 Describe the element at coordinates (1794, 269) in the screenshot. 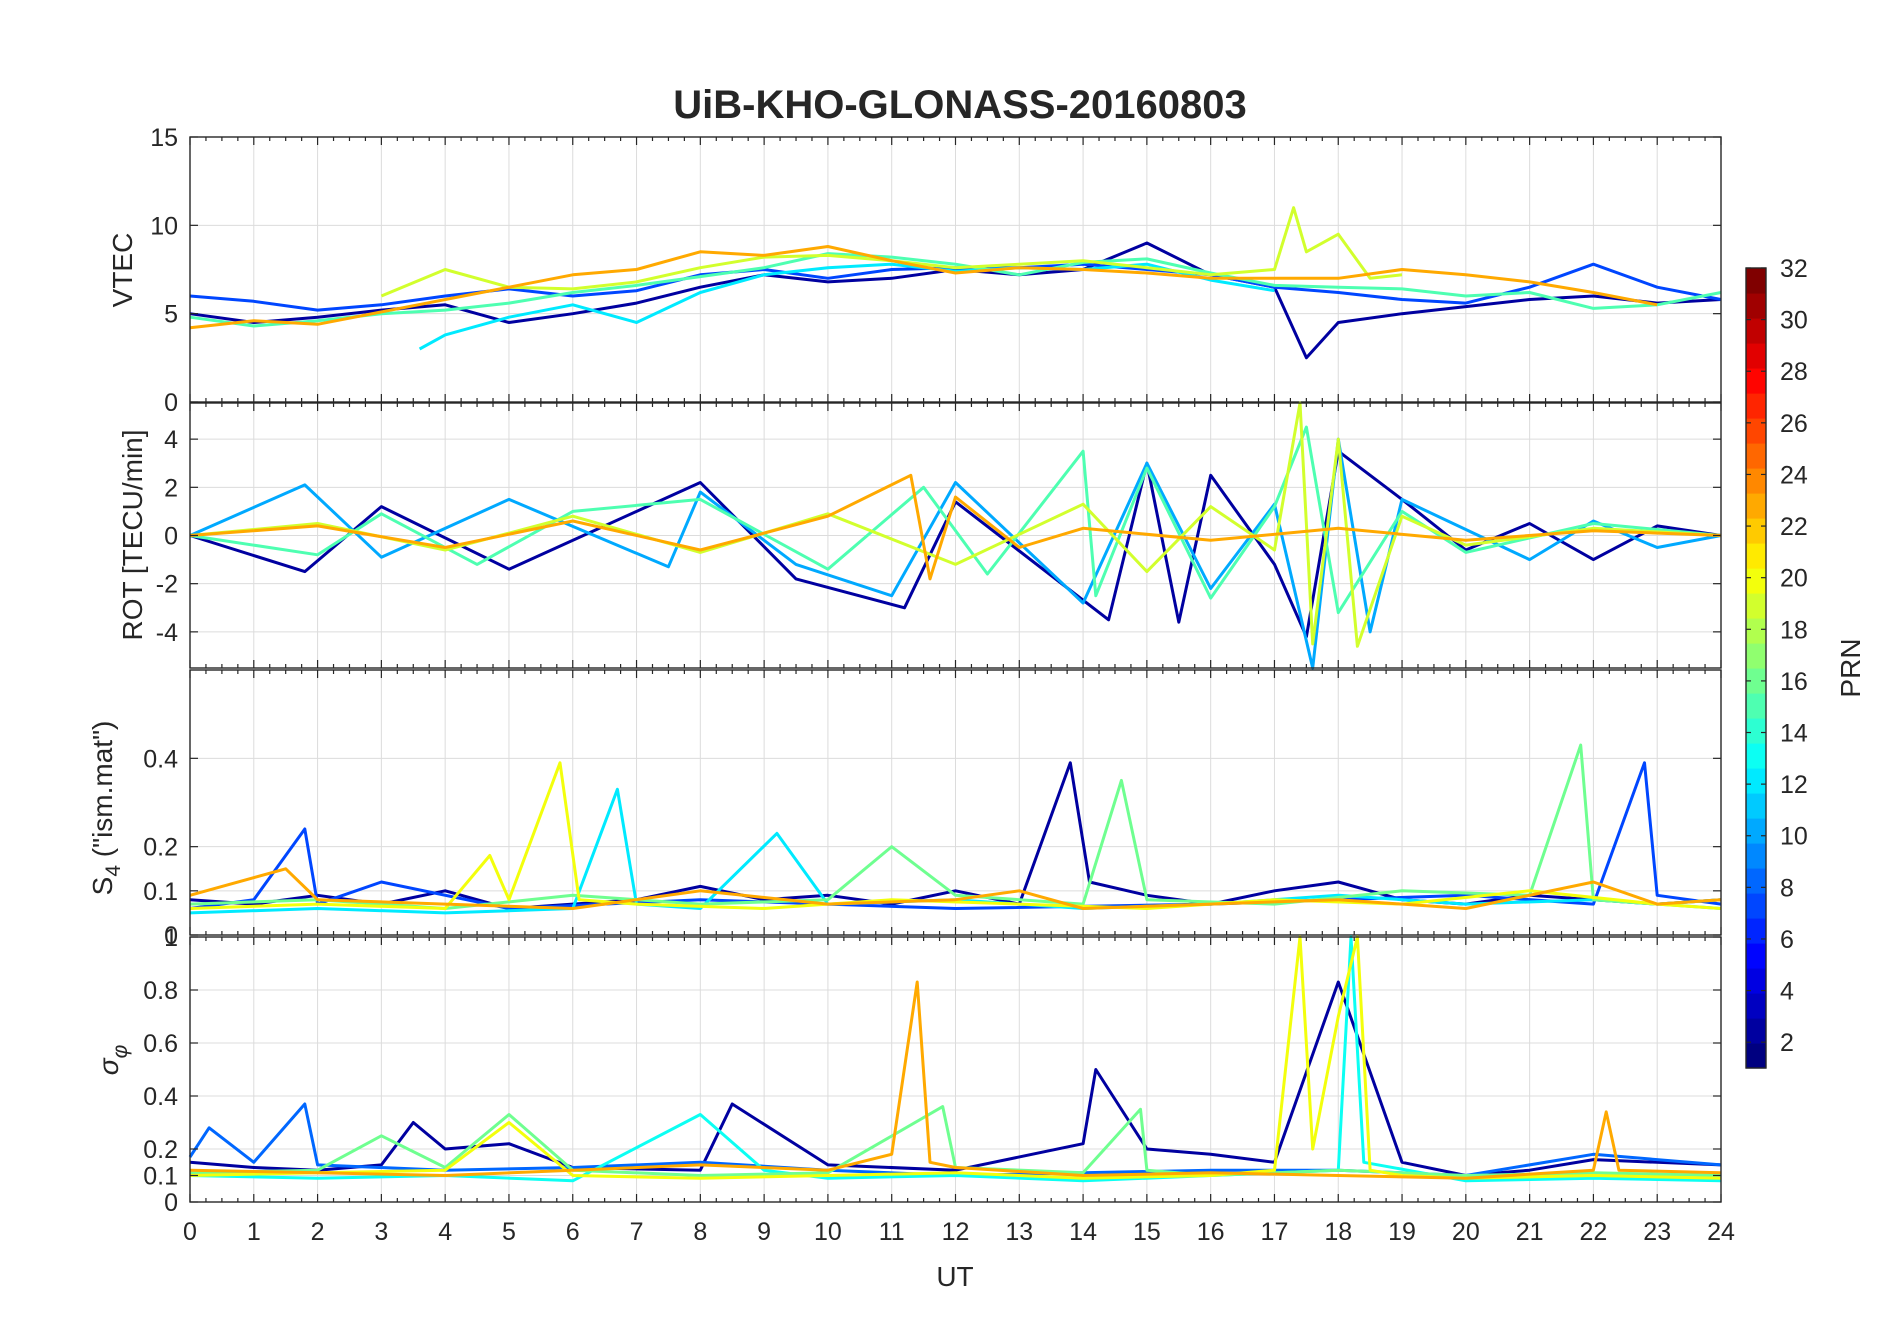

I see `colorbar-tick-label: 32` at that location.